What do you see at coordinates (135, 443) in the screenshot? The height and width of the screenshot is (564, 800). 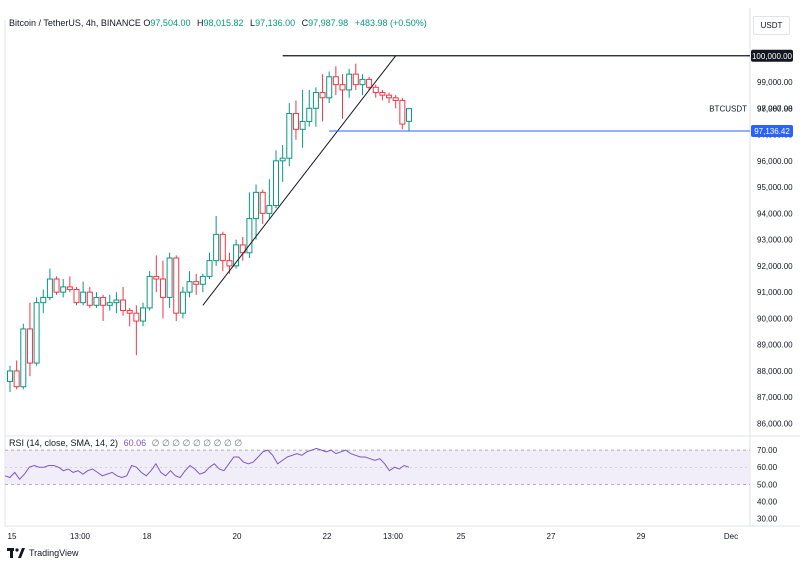 I see `rsi-value: 60.06` at bounding box center [135, 443].